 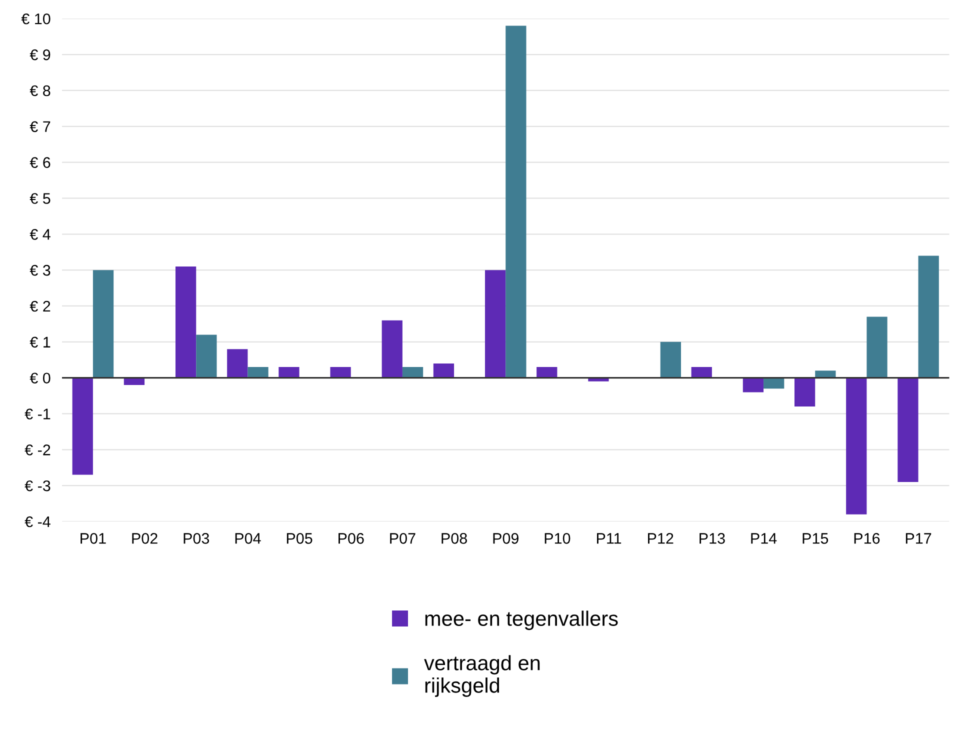 What do you see at coordinates (40, 162) in the screenshot?
I see `y-tick-label: € 6` at bounding box center [40, 162].